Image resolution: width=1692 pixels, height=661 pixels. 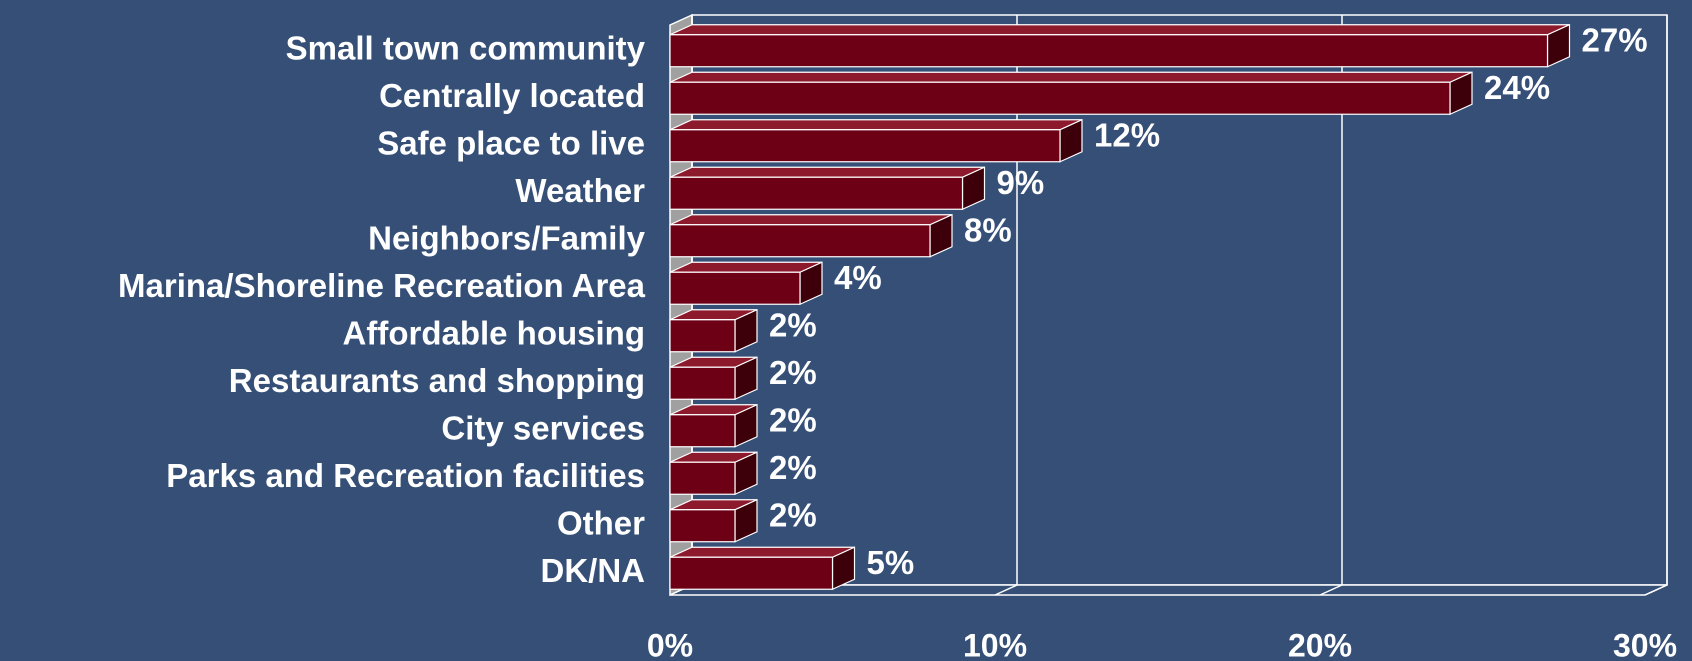 I want to click on x-tick-label: 0%, so click(x=670, y=644).